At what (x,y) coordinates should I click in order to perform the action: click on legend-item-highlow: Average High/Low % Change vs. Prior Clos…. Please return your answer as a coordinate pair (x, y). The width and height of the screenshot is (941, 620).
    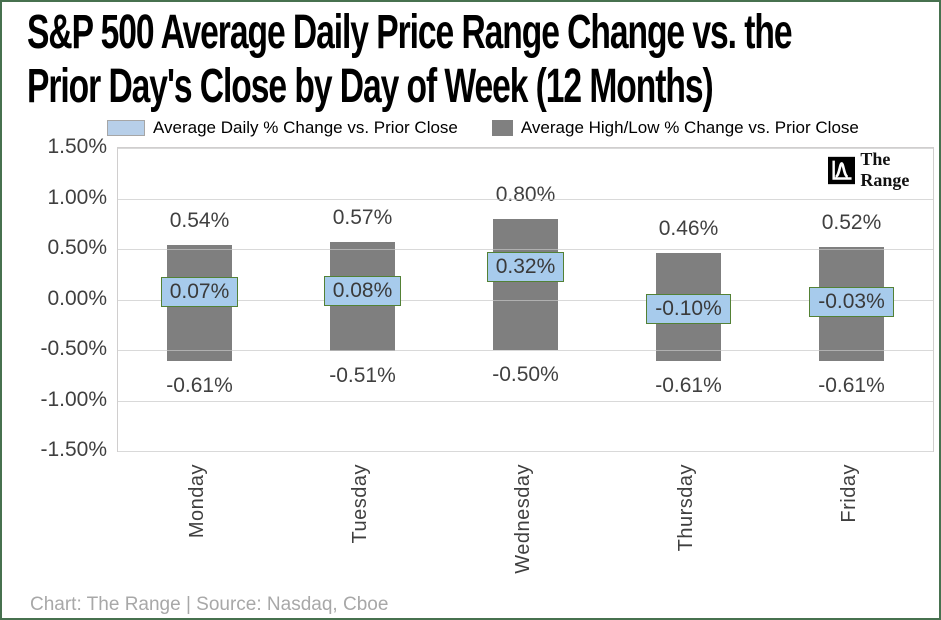
    Looking at the image, I should click on (675, 128).